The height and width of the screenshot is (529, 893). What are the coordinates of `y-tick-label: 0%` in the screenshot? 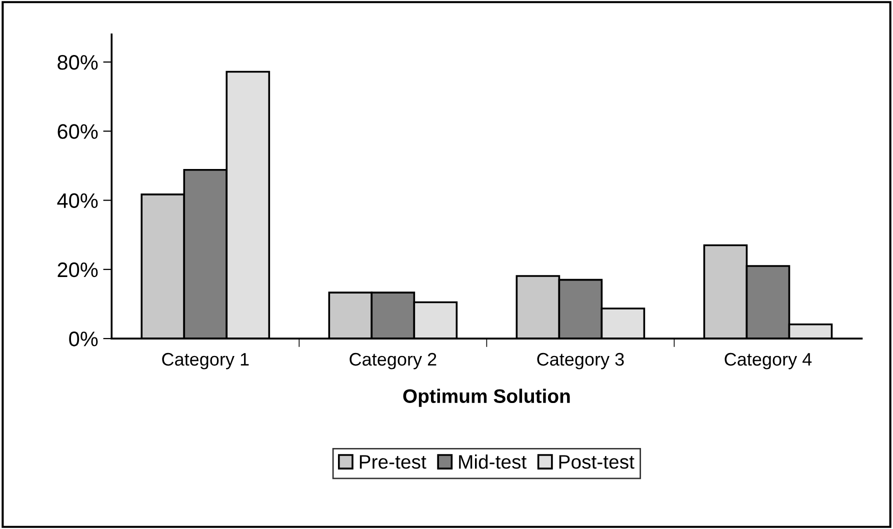 It's located at (83, 339).